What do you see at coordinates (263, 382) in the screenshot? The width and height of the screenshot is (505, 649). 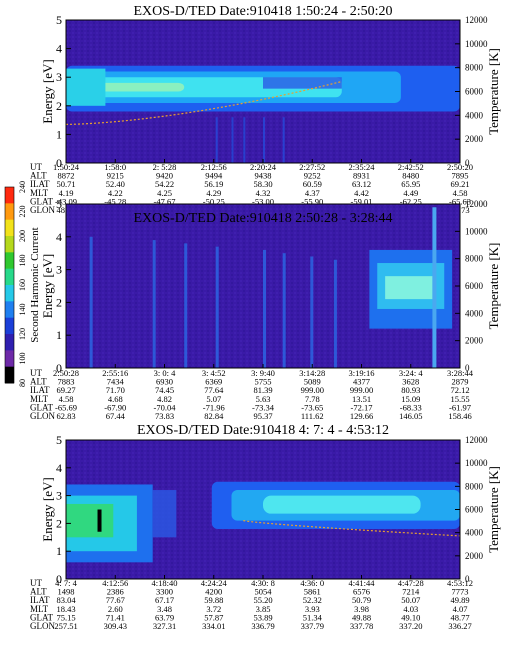 I see `table-cell: 5755` at bounding box center [263, 382].